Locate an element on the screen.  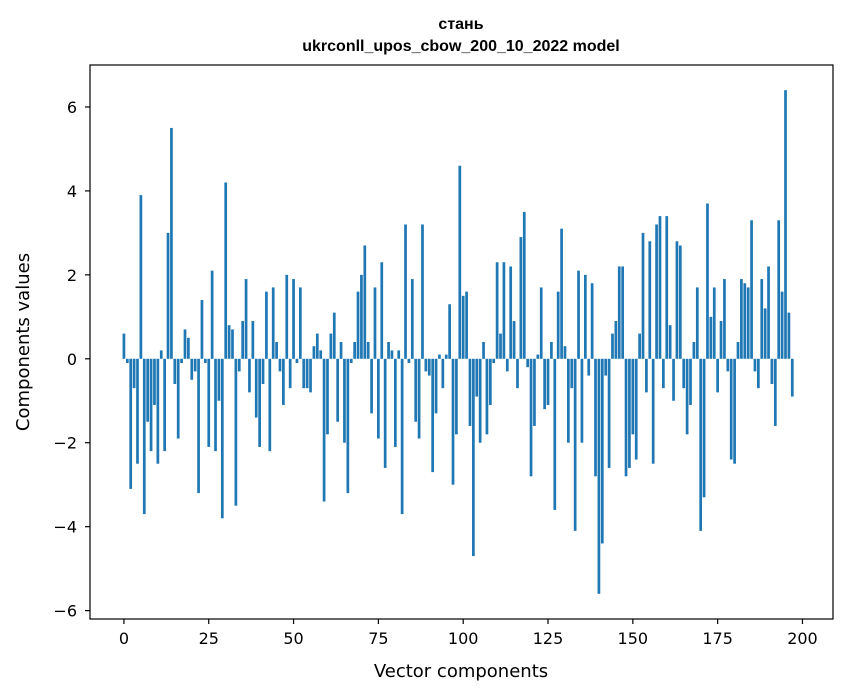
x-tick-label: 150 is located at coordinates (633, 638).